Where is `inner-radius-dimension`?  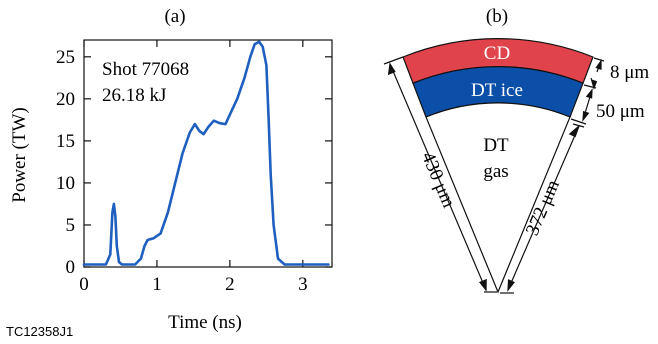 inner-radius-dimension is located at coordinates (542, 208).